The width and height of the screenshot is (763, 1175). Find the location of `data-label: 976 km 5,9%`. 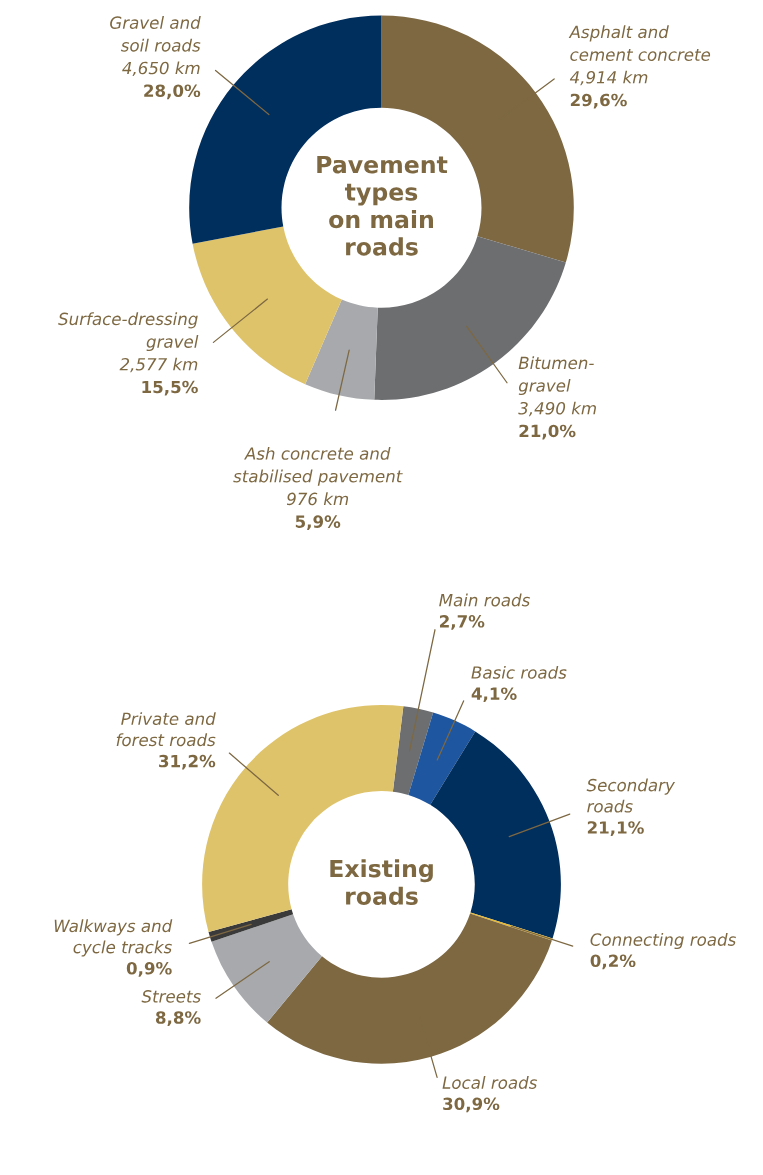

data-label: 976 km 5,9% is located at coordinates (317, 511).